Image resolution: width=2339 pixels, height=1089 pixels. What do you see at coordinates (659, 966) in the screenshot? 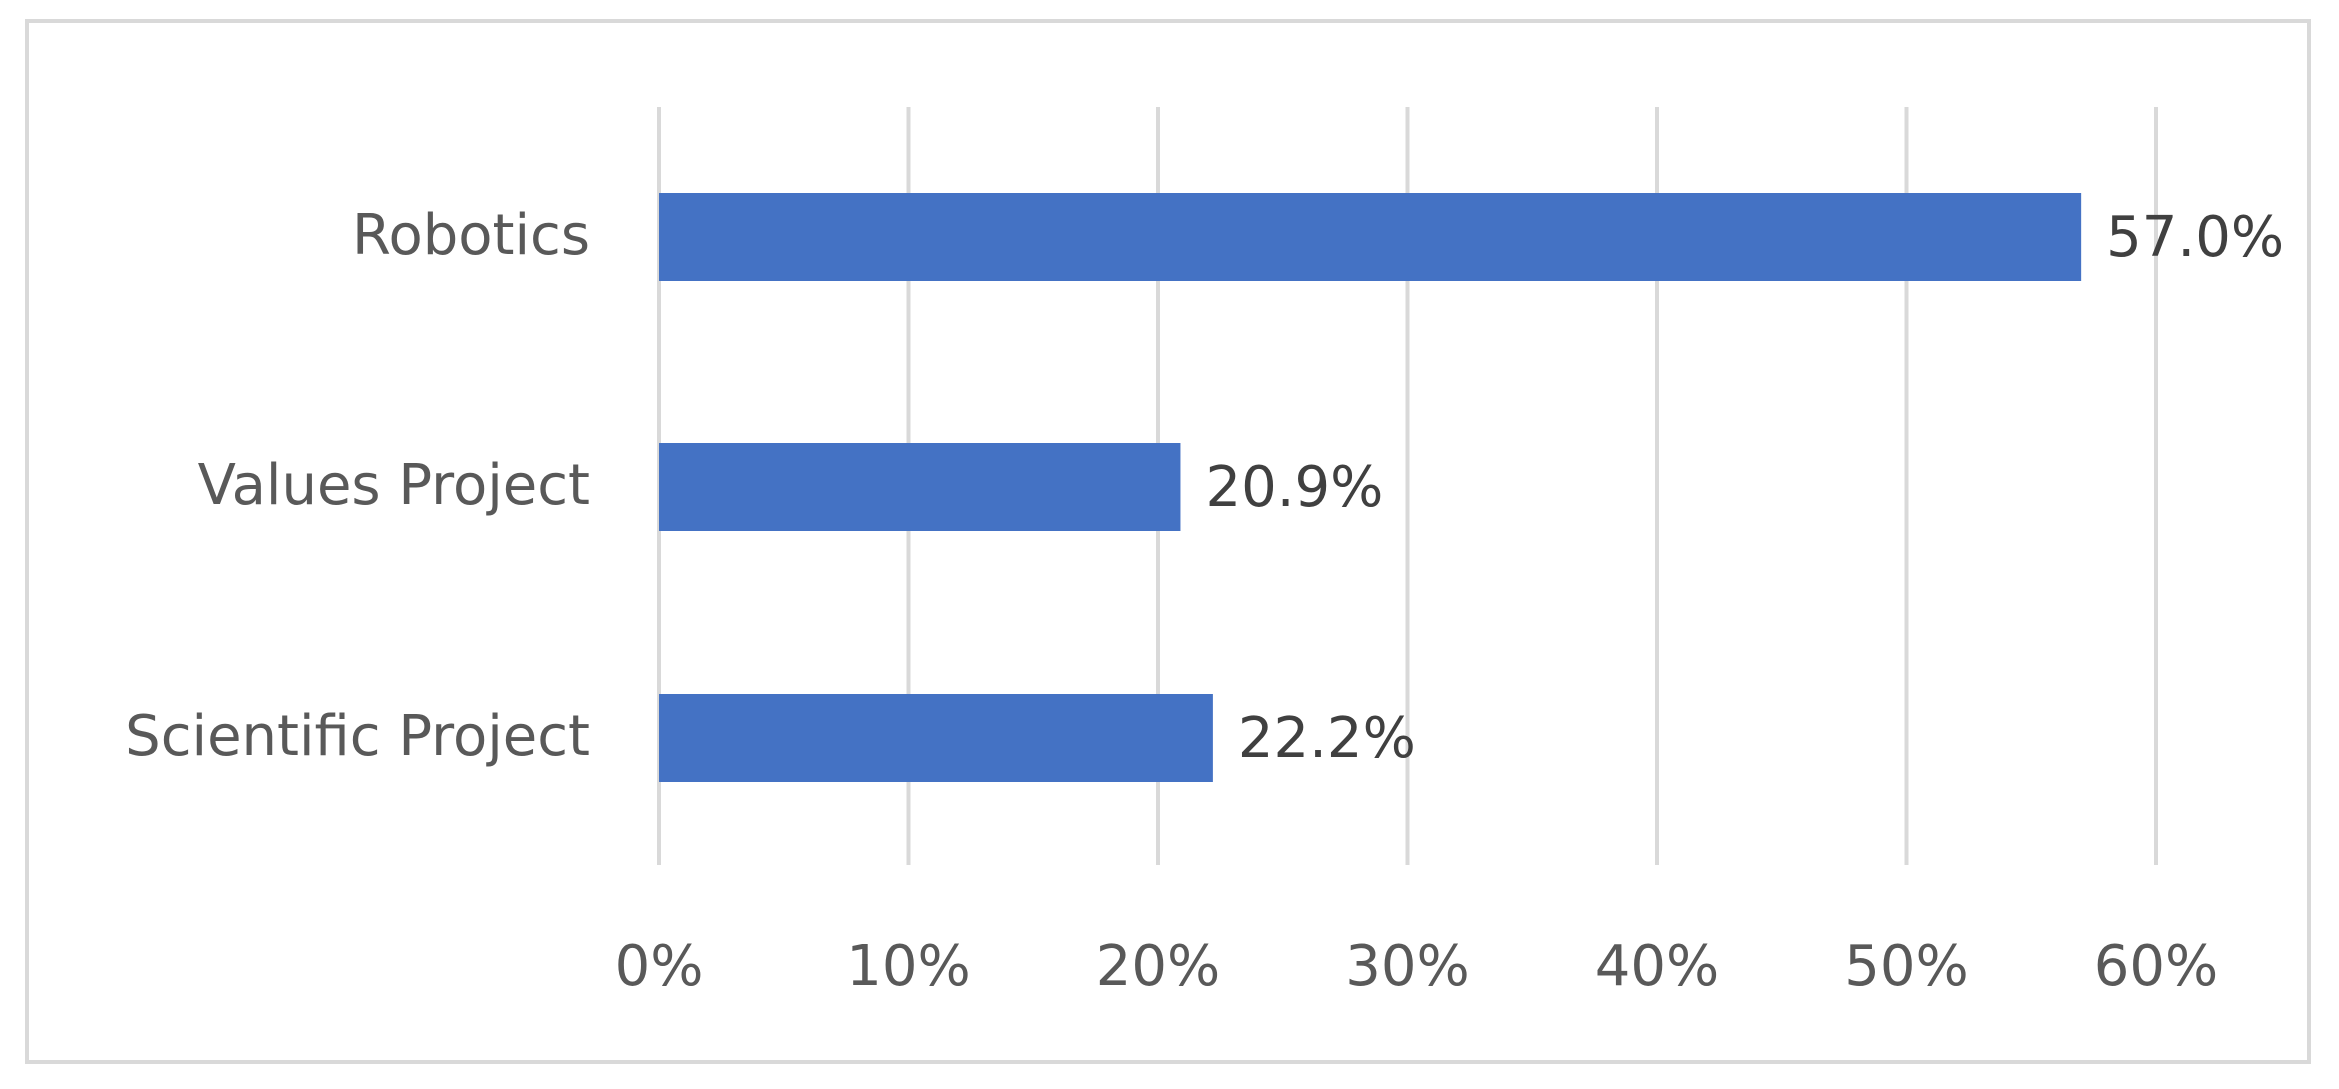
I see `x-tick-label: 0%` at bounding box center [659, 966].